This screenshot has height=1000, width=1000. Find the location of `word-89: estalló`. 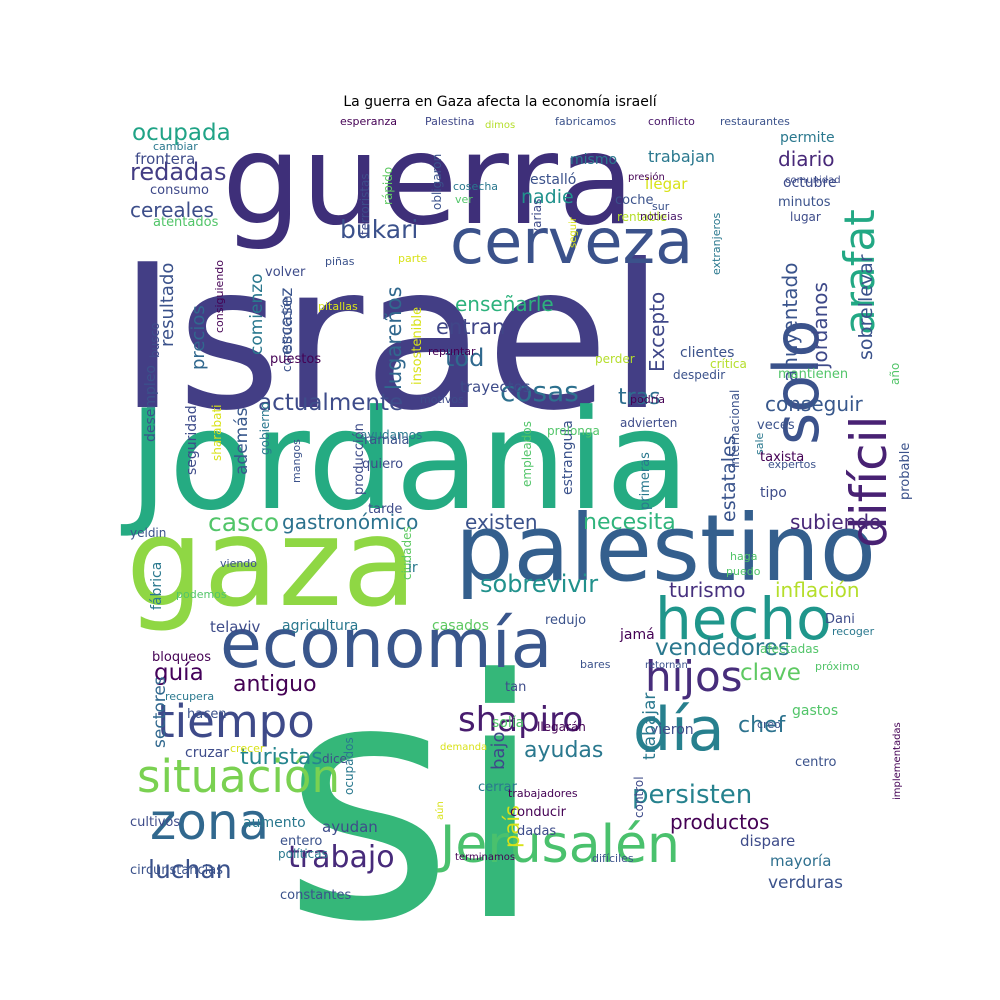

word-89: estalló is located at coordinates (553, 180).